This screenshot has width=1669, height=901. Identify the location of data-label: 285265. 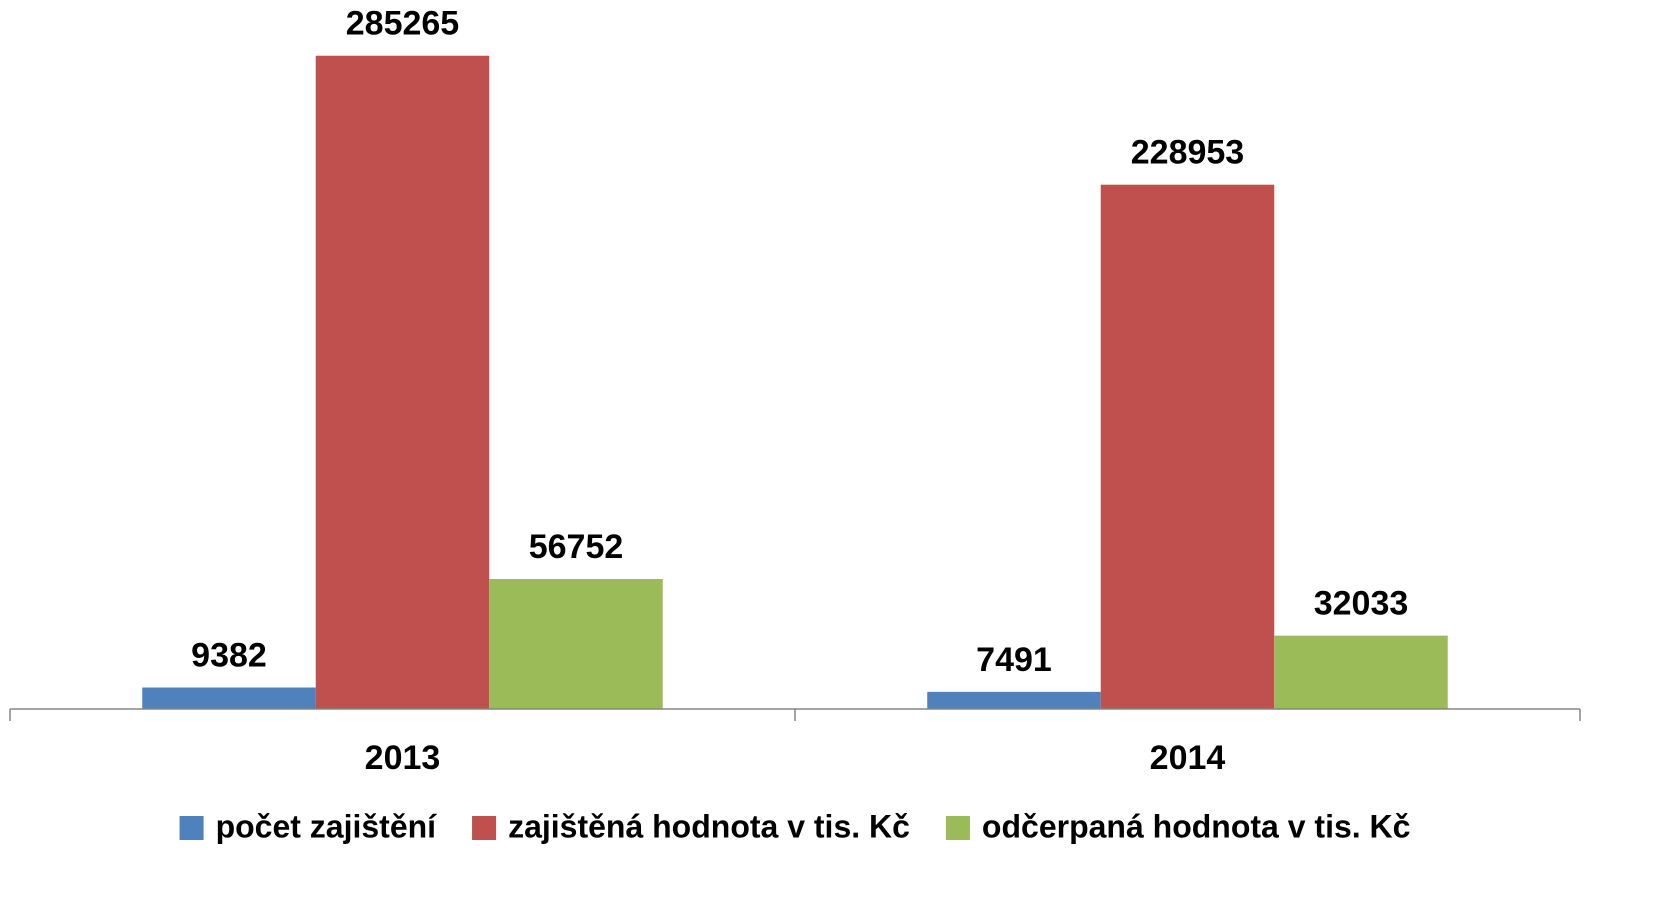
(402, 24).